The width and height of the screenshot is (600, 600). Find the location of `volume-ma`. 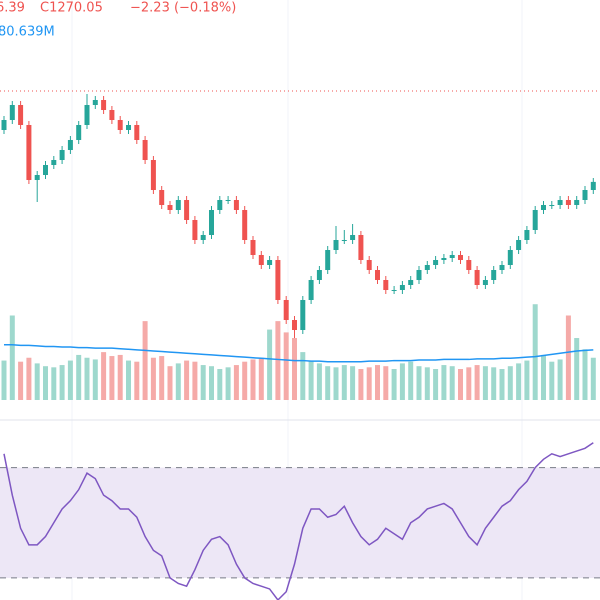

volume-ma is located at coordinates (299, 353).